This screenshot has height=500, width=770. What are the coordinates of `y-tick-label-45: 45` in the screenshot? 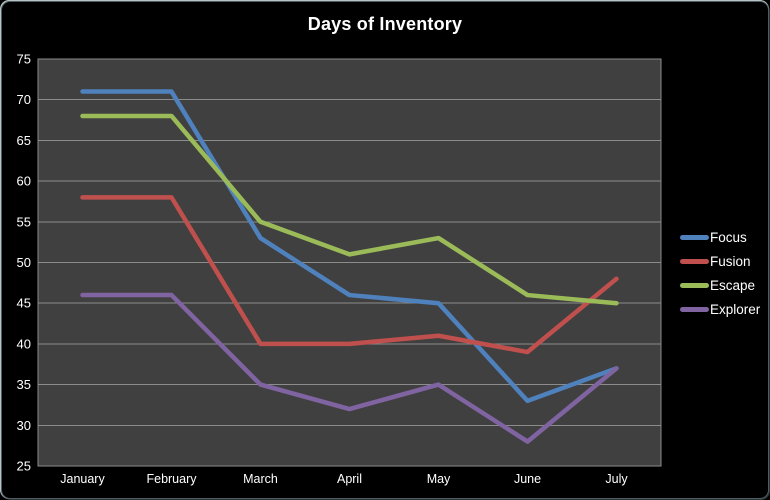 It's located at (24, 303).